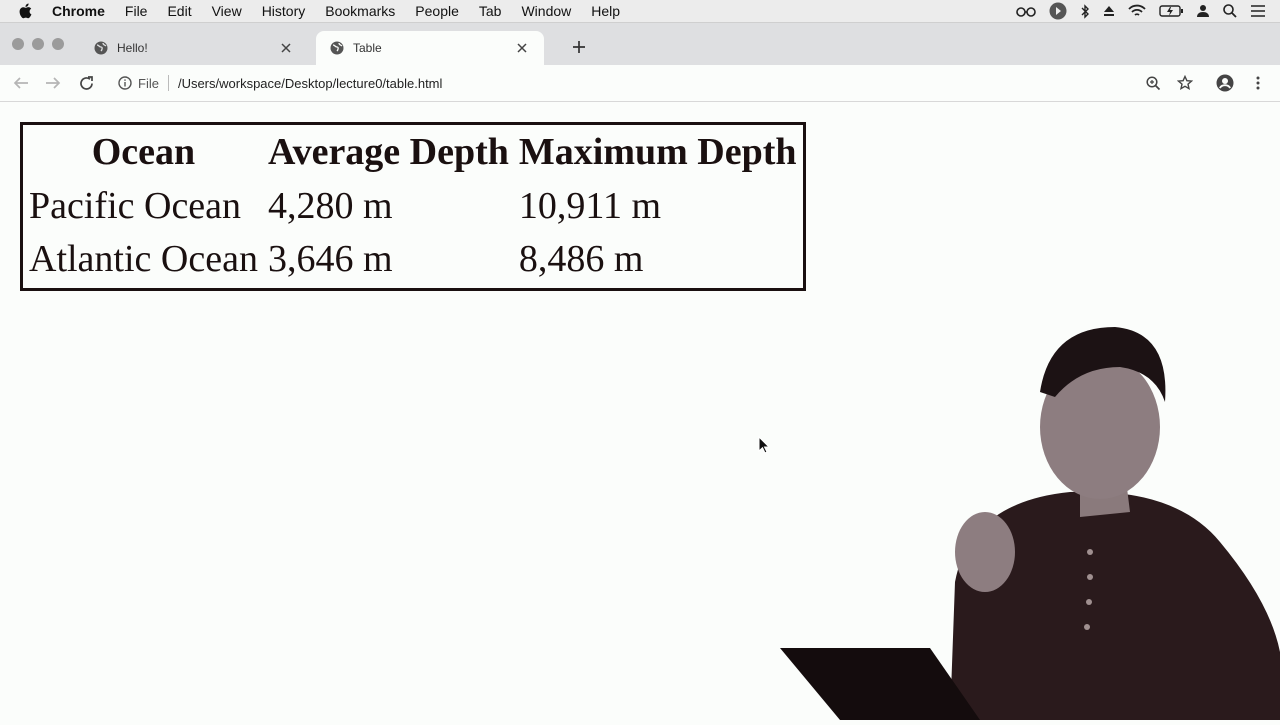 This screenshot has height=725, width=1280. I want to click on user-account-icon, so click(1203, 11).